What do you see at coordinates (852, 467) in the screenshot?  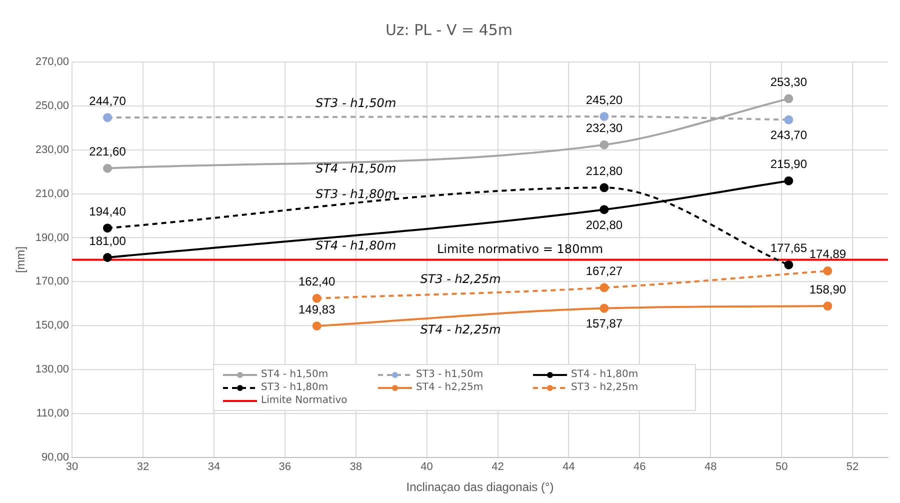 I see `x-tick-label: 52` at bounding box center [852, 467].